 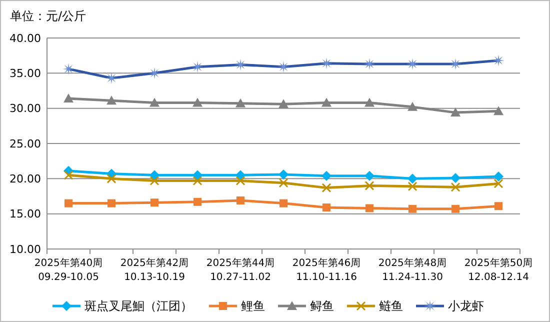 What do you see at coordinates (412, 270) in the screenshot?
I see `x-tick-label: 2025年第48周 11.24-11.30` at bounding box center [412, 270].